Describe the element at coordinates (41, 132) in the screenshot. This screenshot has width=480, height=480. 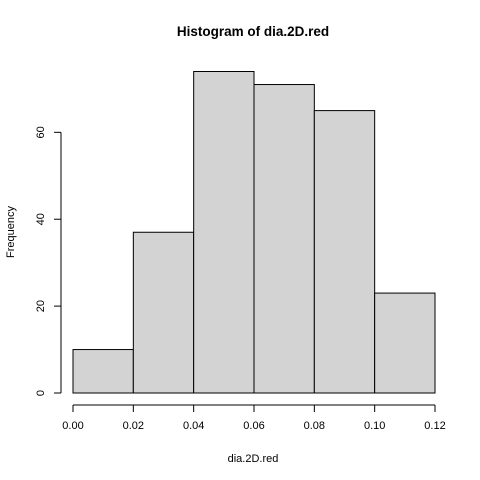
I see `y-tick-label: 60` at that location.